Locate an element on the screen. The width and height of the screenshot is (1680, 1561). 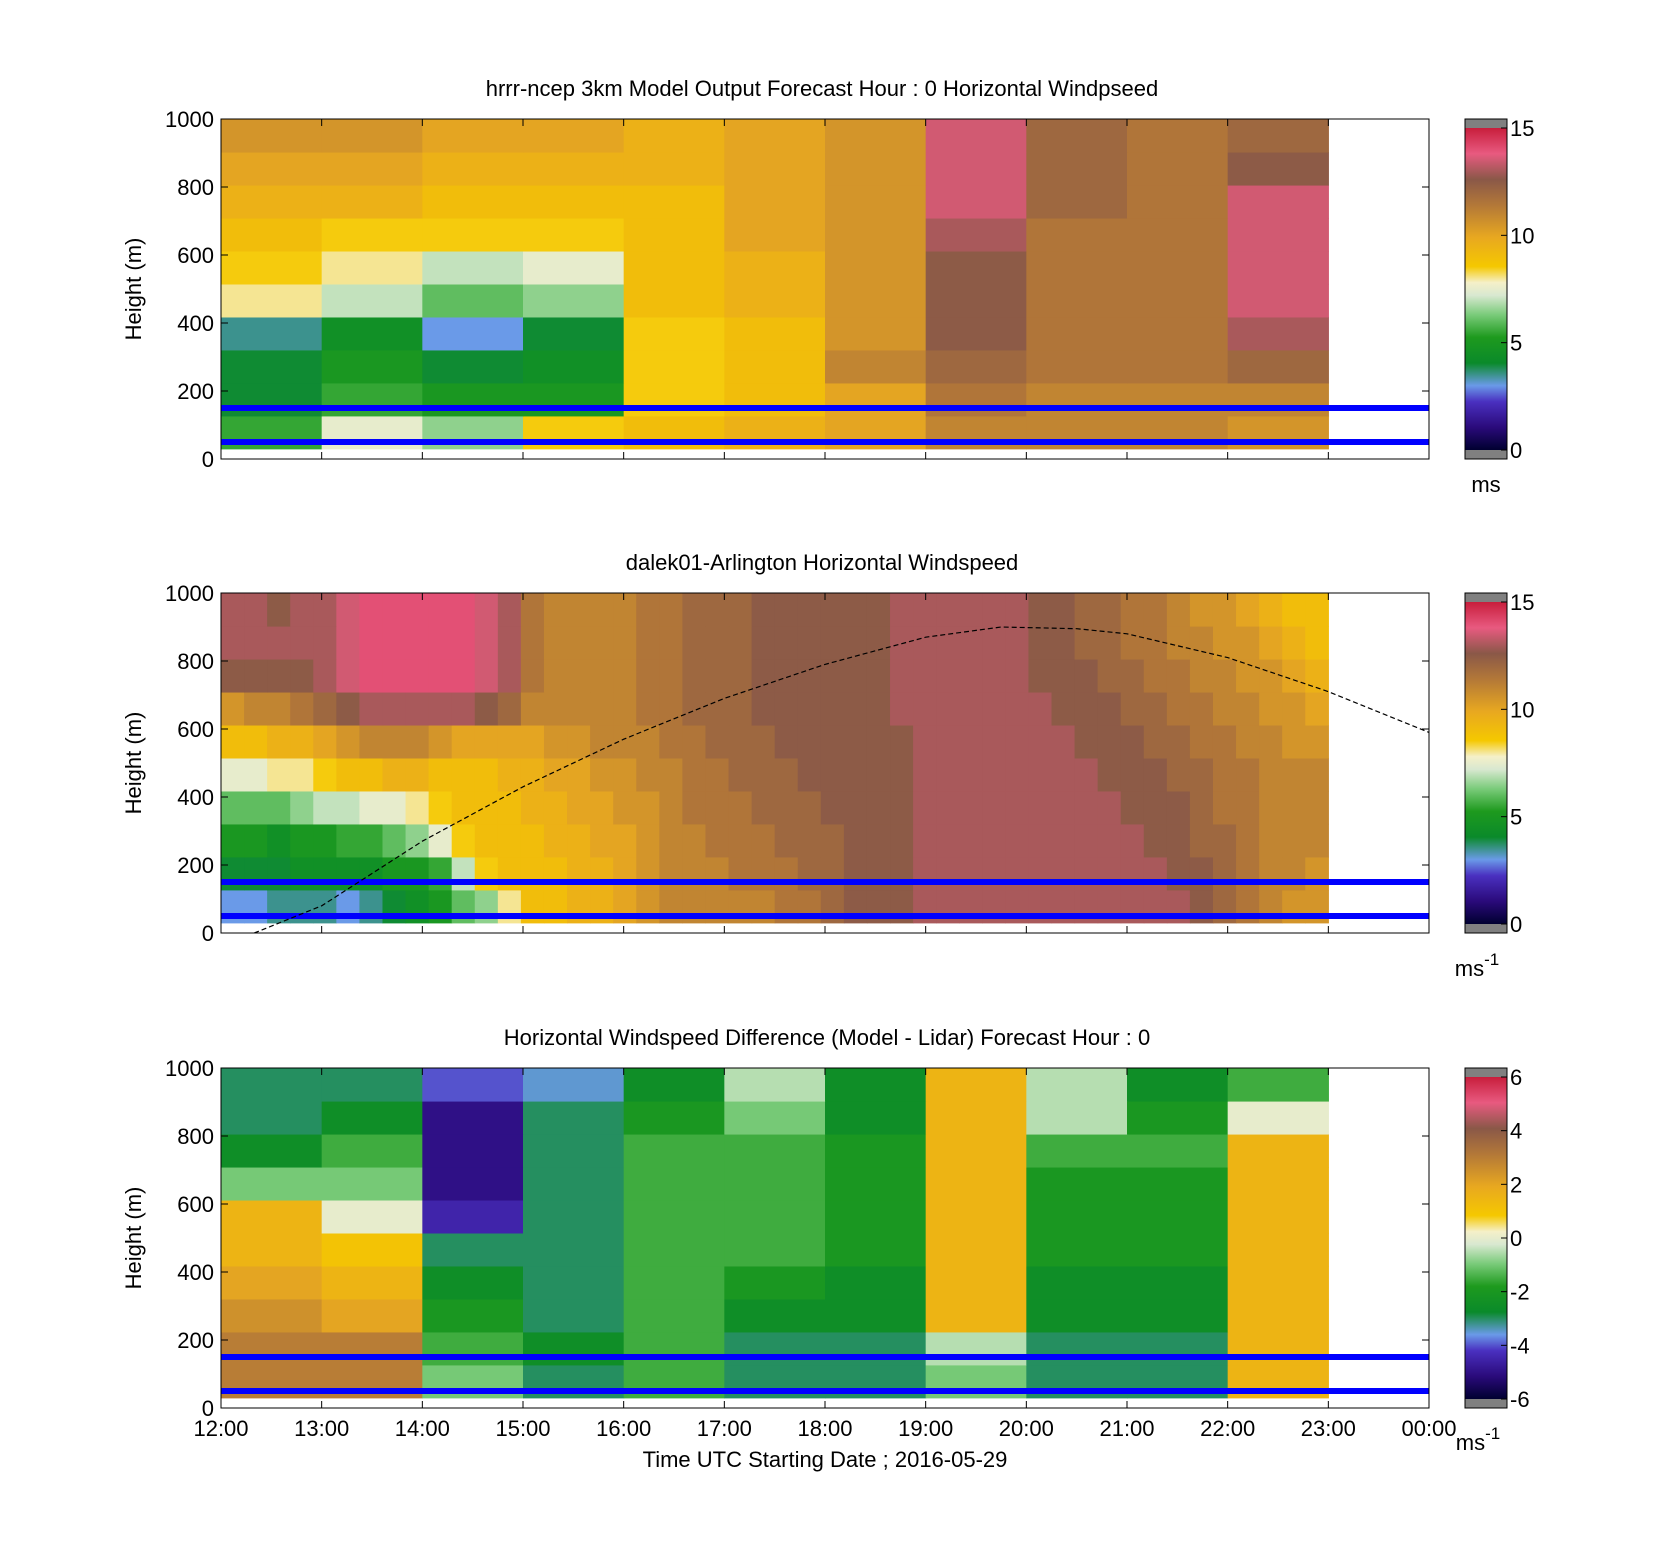
y-tick-label: 400 is located at coordinates (195, 323).